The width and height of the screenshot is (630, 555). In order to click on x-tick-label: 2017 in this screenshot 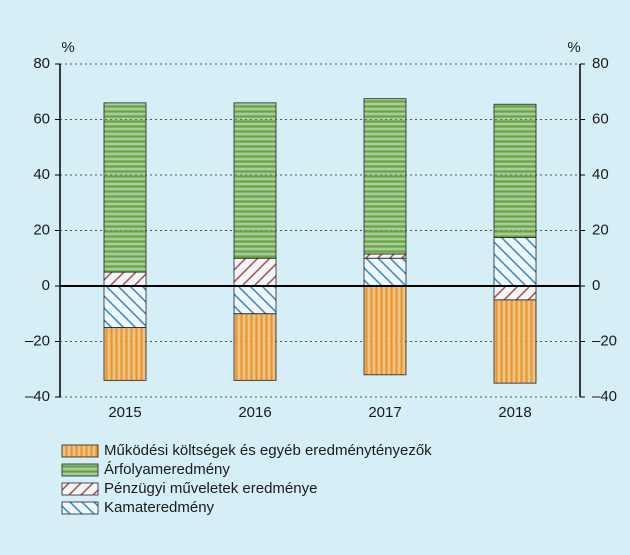, I will do `click(384, 412)`.